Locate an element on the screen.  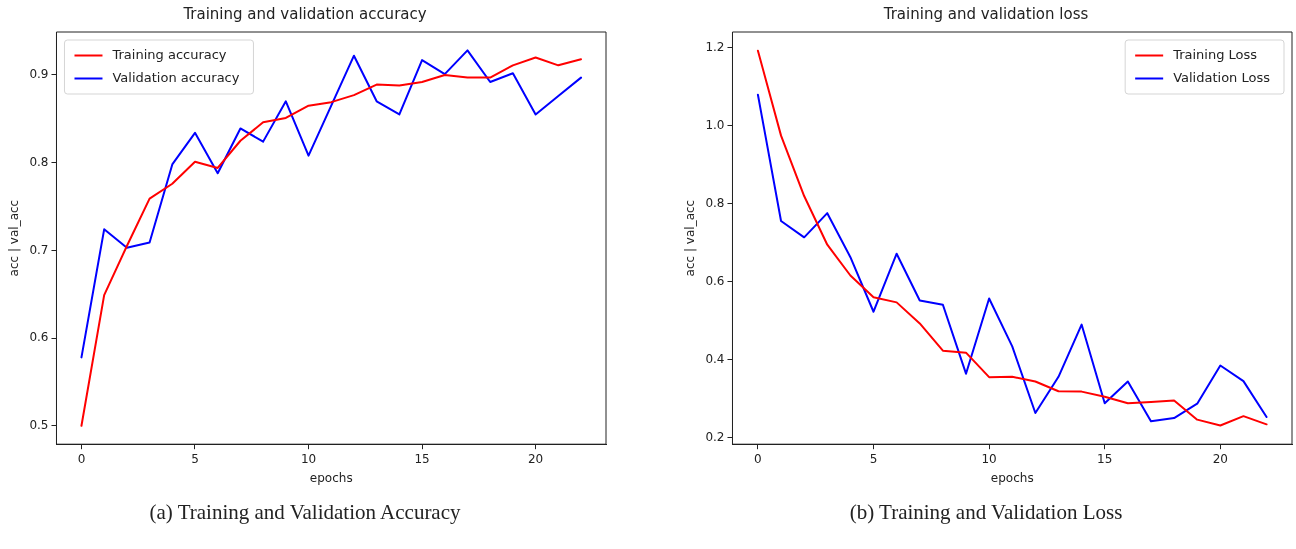
y-tick-label: 0.2 is located at coordinates (715, 436).